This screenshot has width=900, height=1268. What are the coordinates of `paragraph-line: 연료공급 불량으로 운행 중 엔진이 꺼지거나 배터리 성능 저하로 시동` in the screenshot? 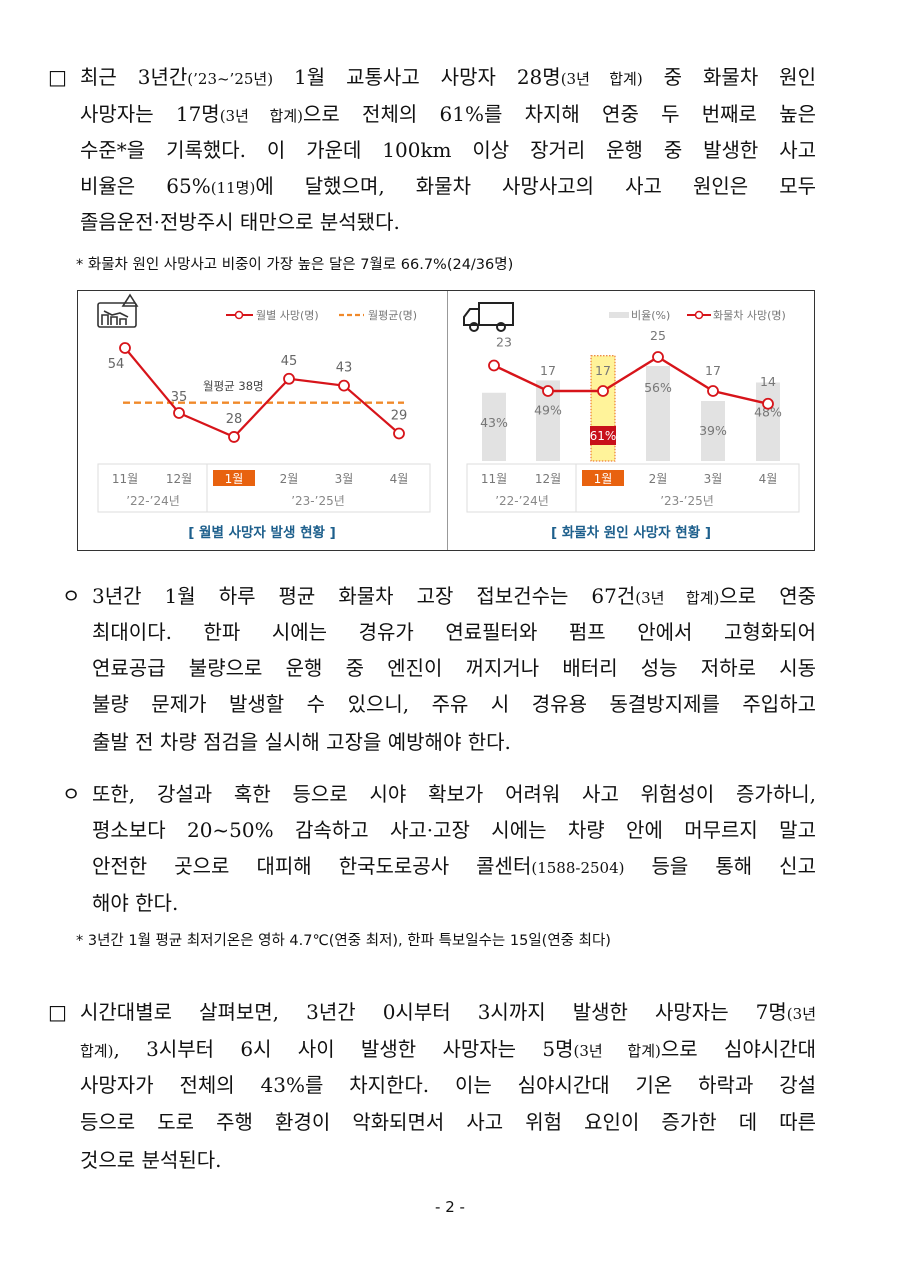 It's located at (454, 668).